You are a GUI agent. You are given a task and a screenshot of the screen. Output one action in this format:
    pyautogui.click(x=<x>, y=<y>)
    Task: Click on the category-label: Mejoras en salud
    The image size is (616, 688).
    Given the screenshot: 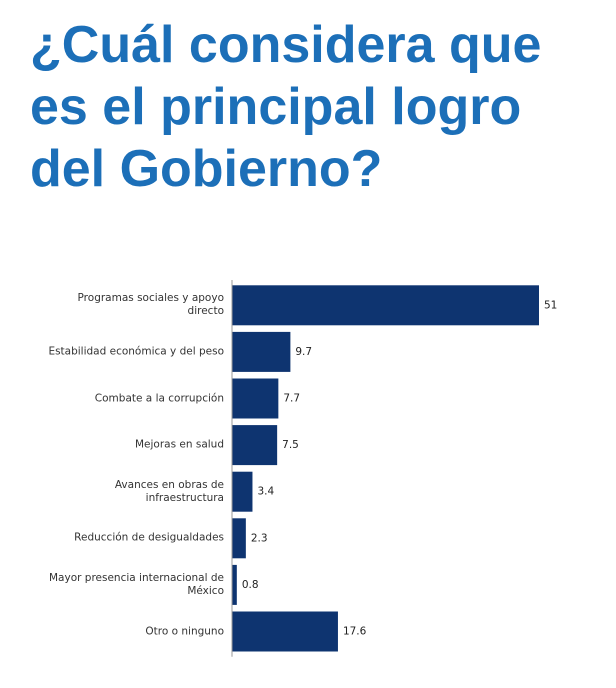 What is the action you would take?
    pyautogui.click(x=179, y=444)
    